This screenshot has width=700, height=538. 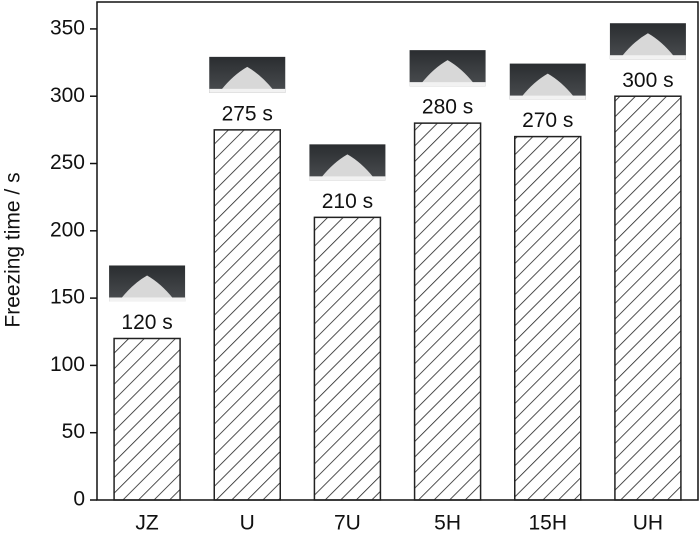 What do you see at coordinates (67, 229) in the screenshot?
I see `y-tick-label: 200` at bounding box center [67, 229].